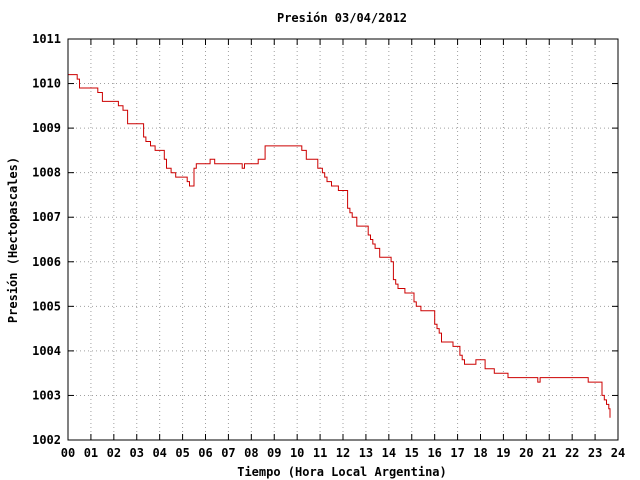 The height and width of the screenshot is (480, 640). I want to click on x-tick-label: 18, so click(480, 453).